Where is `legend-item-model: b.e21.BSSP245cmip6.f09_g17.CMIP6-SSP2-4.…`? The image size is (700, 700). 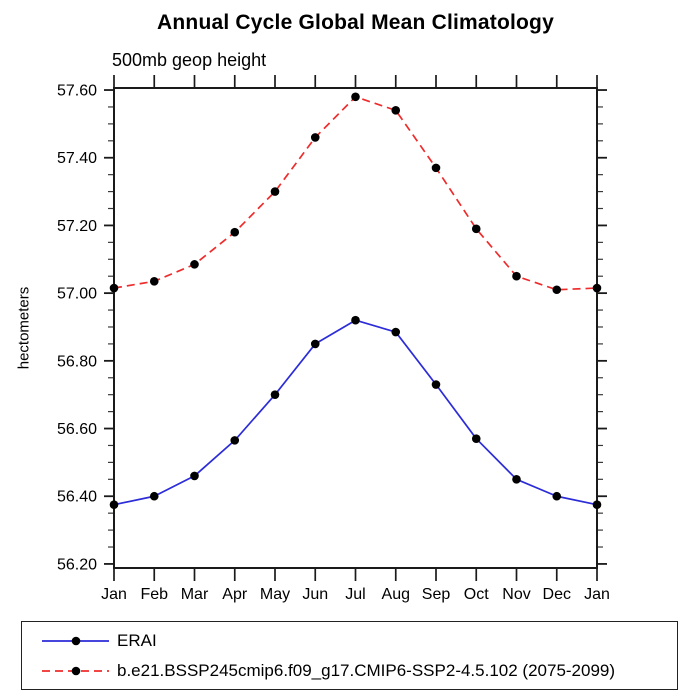 legend-item-model: b.e21.BSSP245cmip6.f09_g17.CMIP6-SSP2-4.… is located at coordinates (354, 671).